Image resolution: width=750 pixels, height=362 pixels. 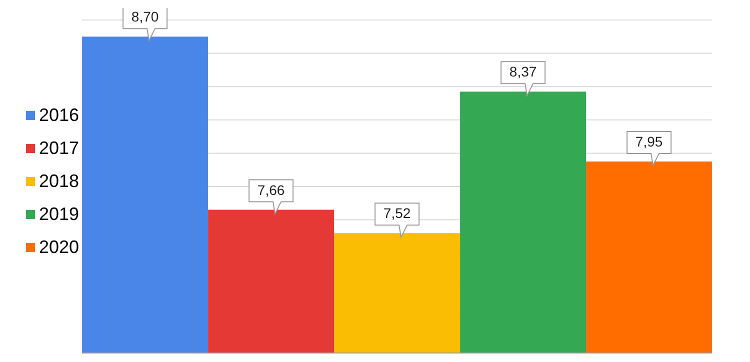 I want to click on data-label: 7,52, so click(x=397, y=213).